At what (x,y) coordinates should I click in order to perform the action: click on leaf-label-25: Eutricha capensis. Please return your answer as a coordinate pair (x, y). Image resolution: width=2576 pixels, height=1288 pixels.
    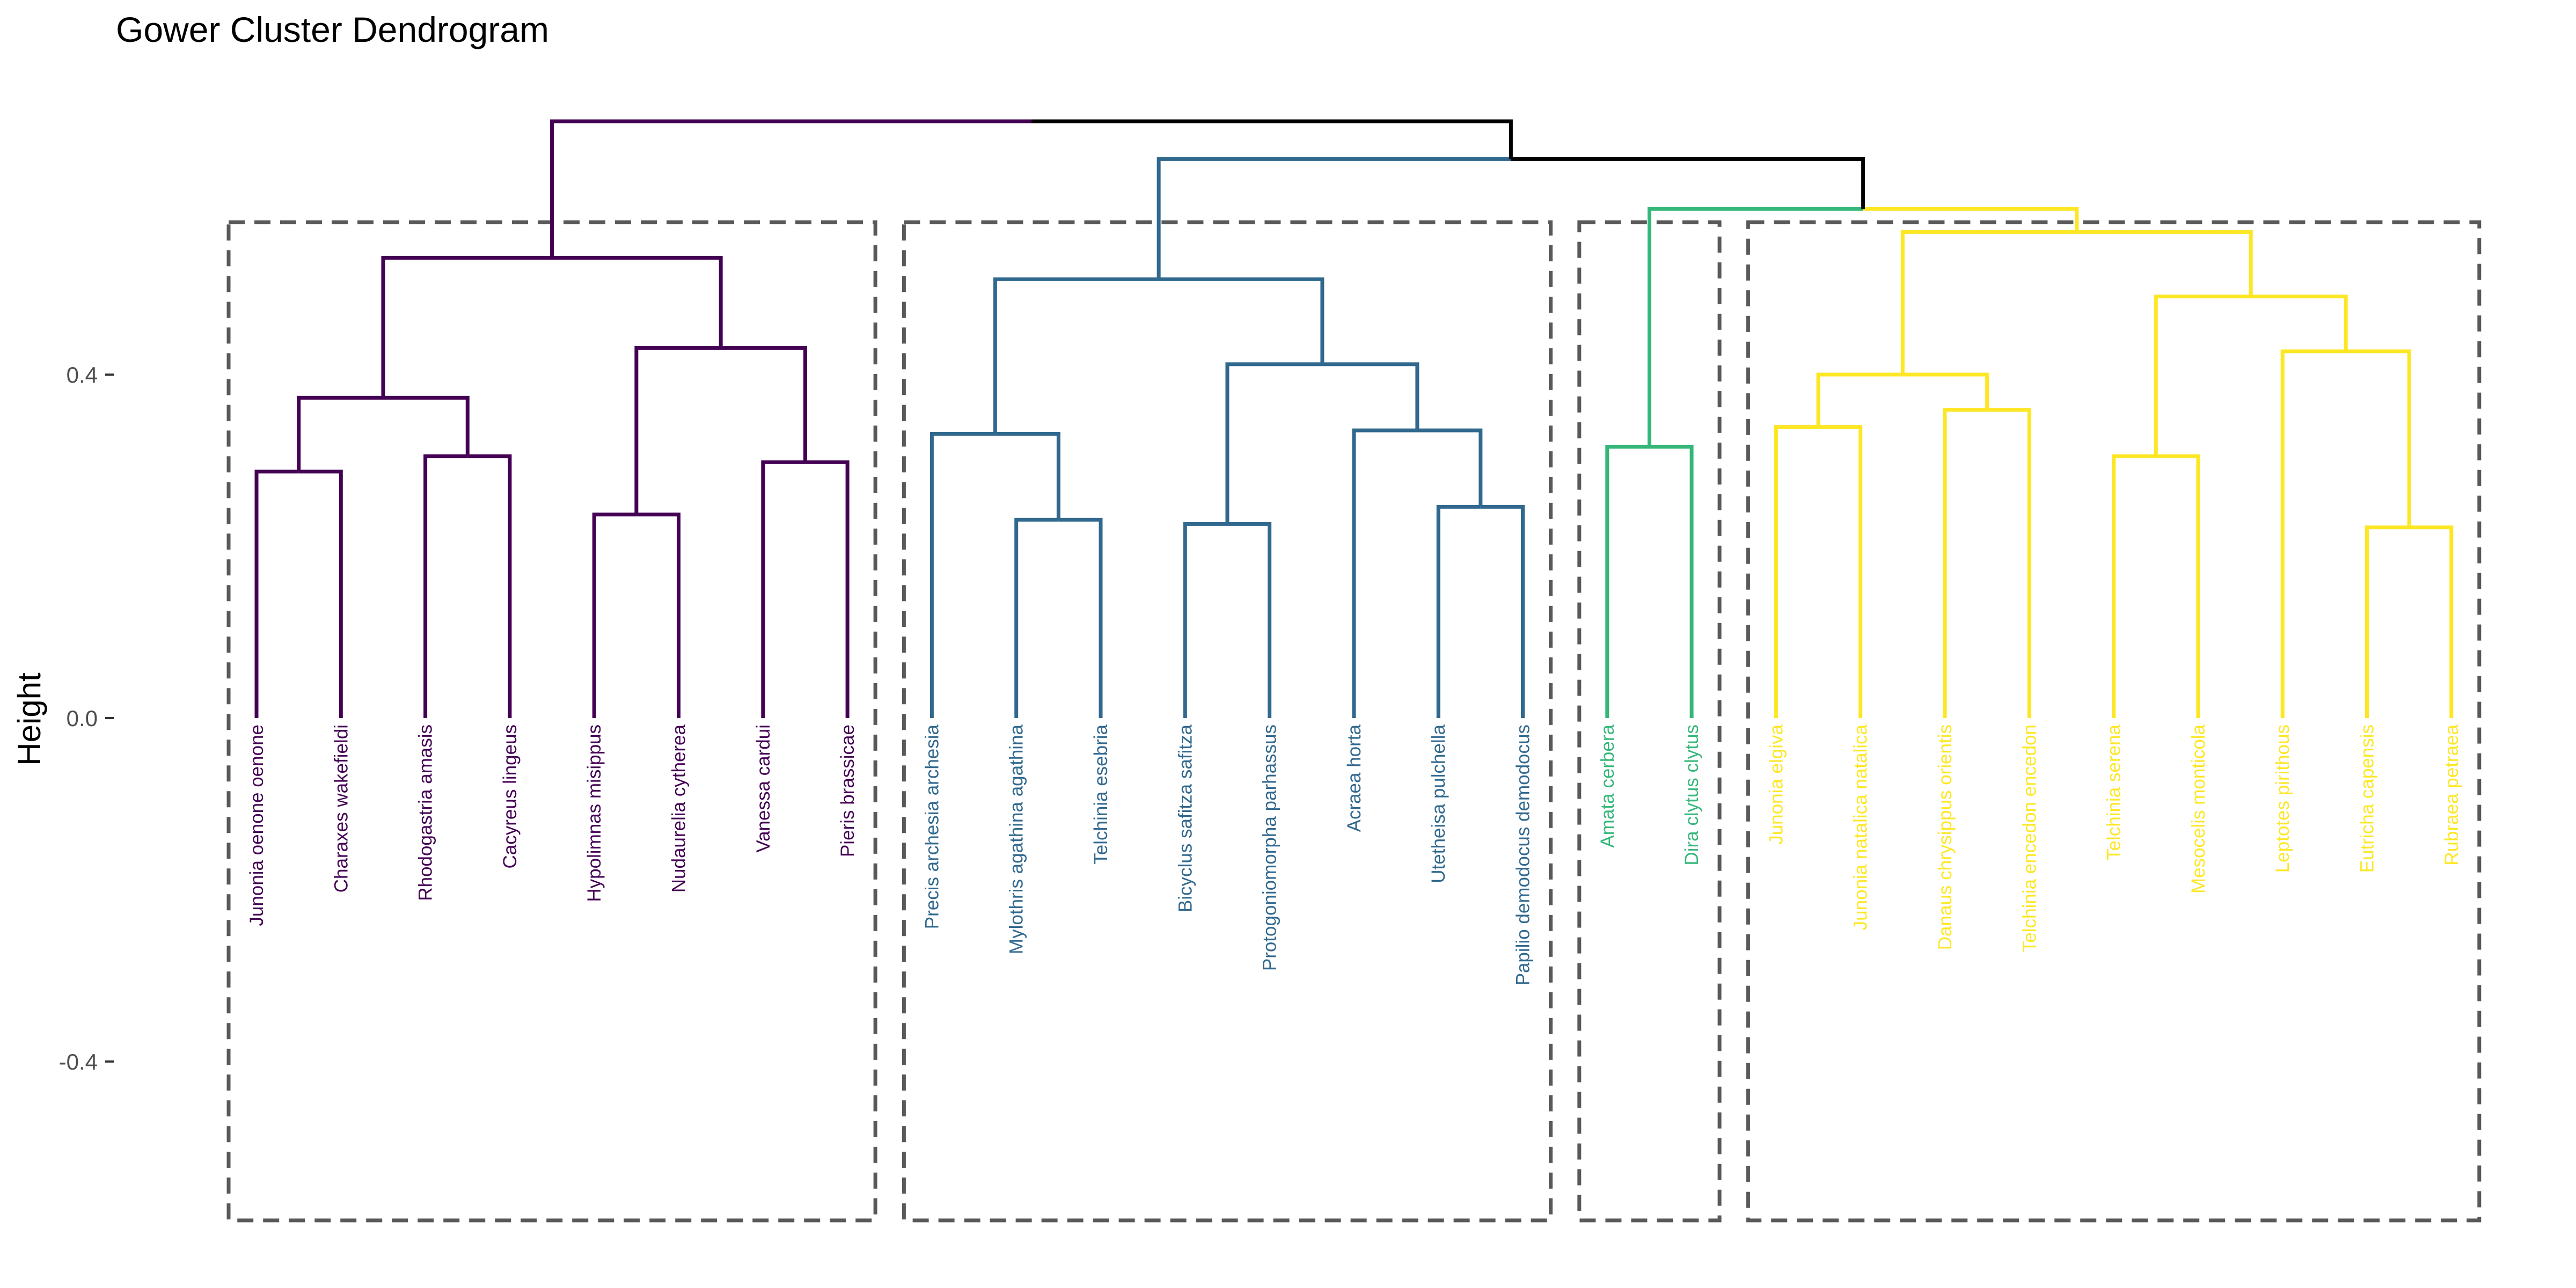
    Looking at the image, I should click on (2367, 798).